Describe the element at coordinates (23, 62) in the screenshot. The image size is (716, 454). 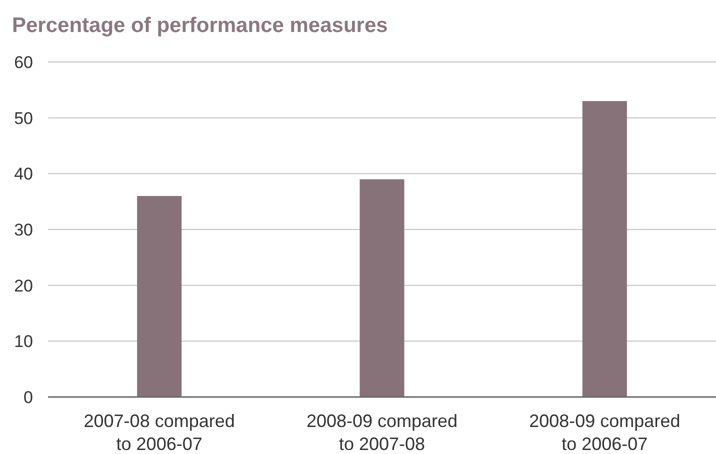
I see `y-tick-label: 60` at that location.